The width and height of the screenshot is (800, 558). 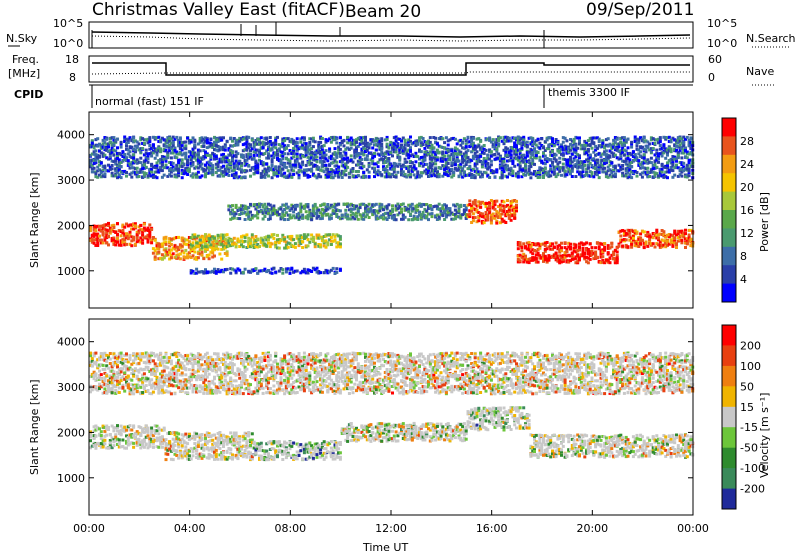 What do you see at coordinates (72, 59) in the screenshot?
I see `freq-tick-high: 18` at bounding box center [72, 59].